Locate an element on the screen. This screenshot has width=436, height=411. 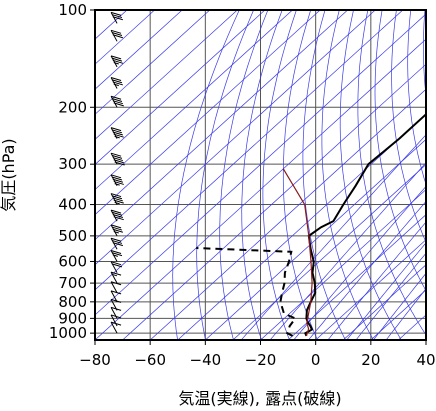
x-axis-title: 気温(実線), 露点(破線) is located at coordinates (259, 398).